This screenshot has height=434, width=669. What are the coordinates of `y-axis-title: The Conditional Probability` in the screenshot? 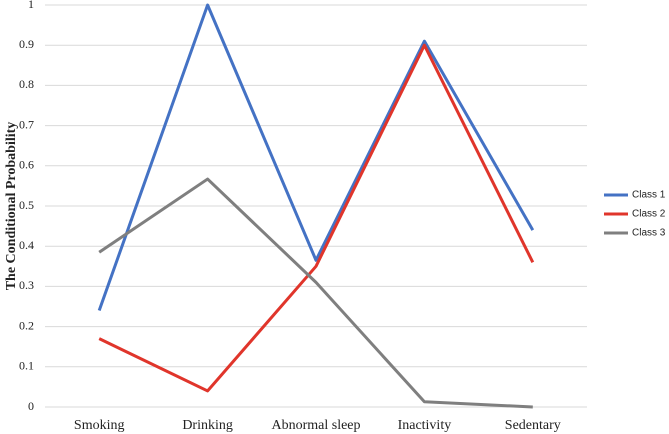 It's located at (11, 206).